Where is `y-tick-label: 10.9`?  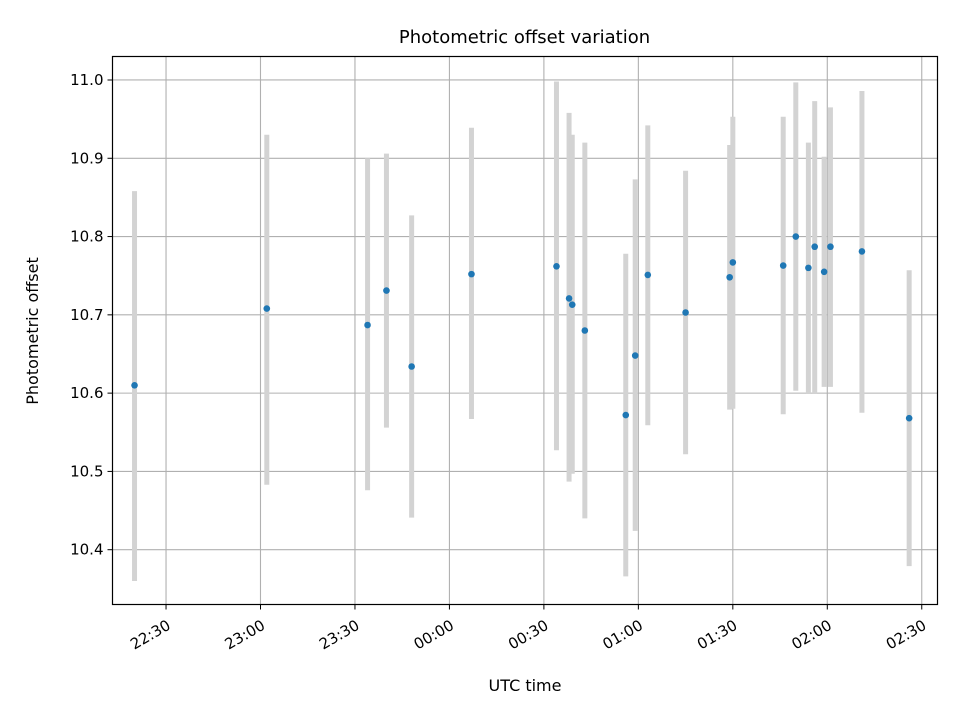
y-tick-label: 10.9 is located at coordinates (86, 158).